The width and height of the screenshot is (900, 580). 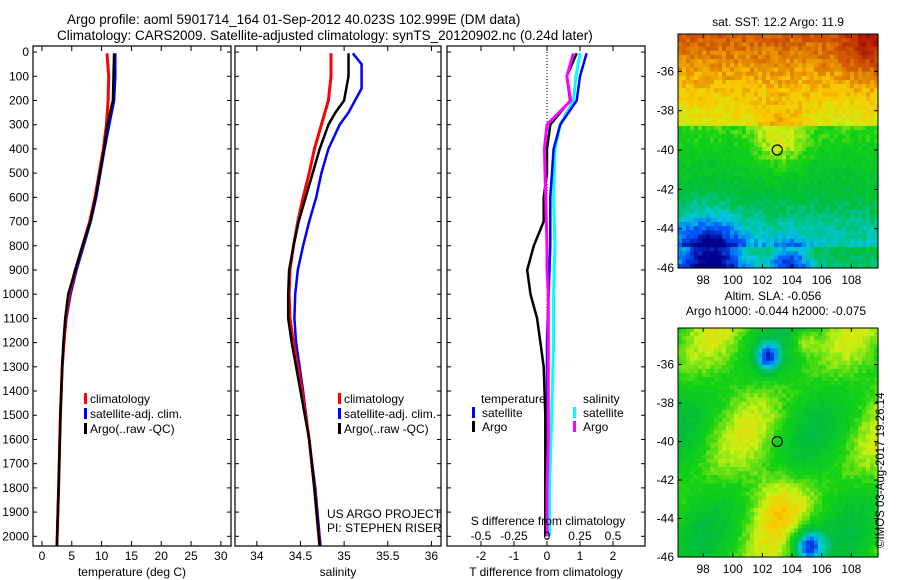 I want to click on y-tick-label: 600, so click(x=19, y=197).